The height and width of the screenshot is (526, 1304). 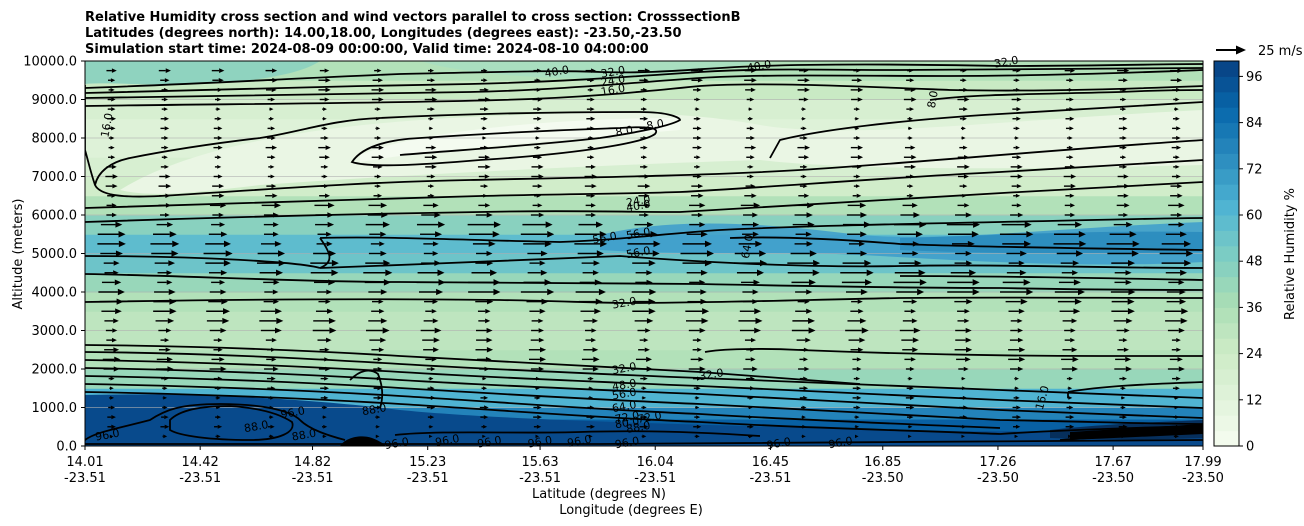 I want to click on x-axis-label-longitude: Longitude (degrees E), so click(x=631, y=510).